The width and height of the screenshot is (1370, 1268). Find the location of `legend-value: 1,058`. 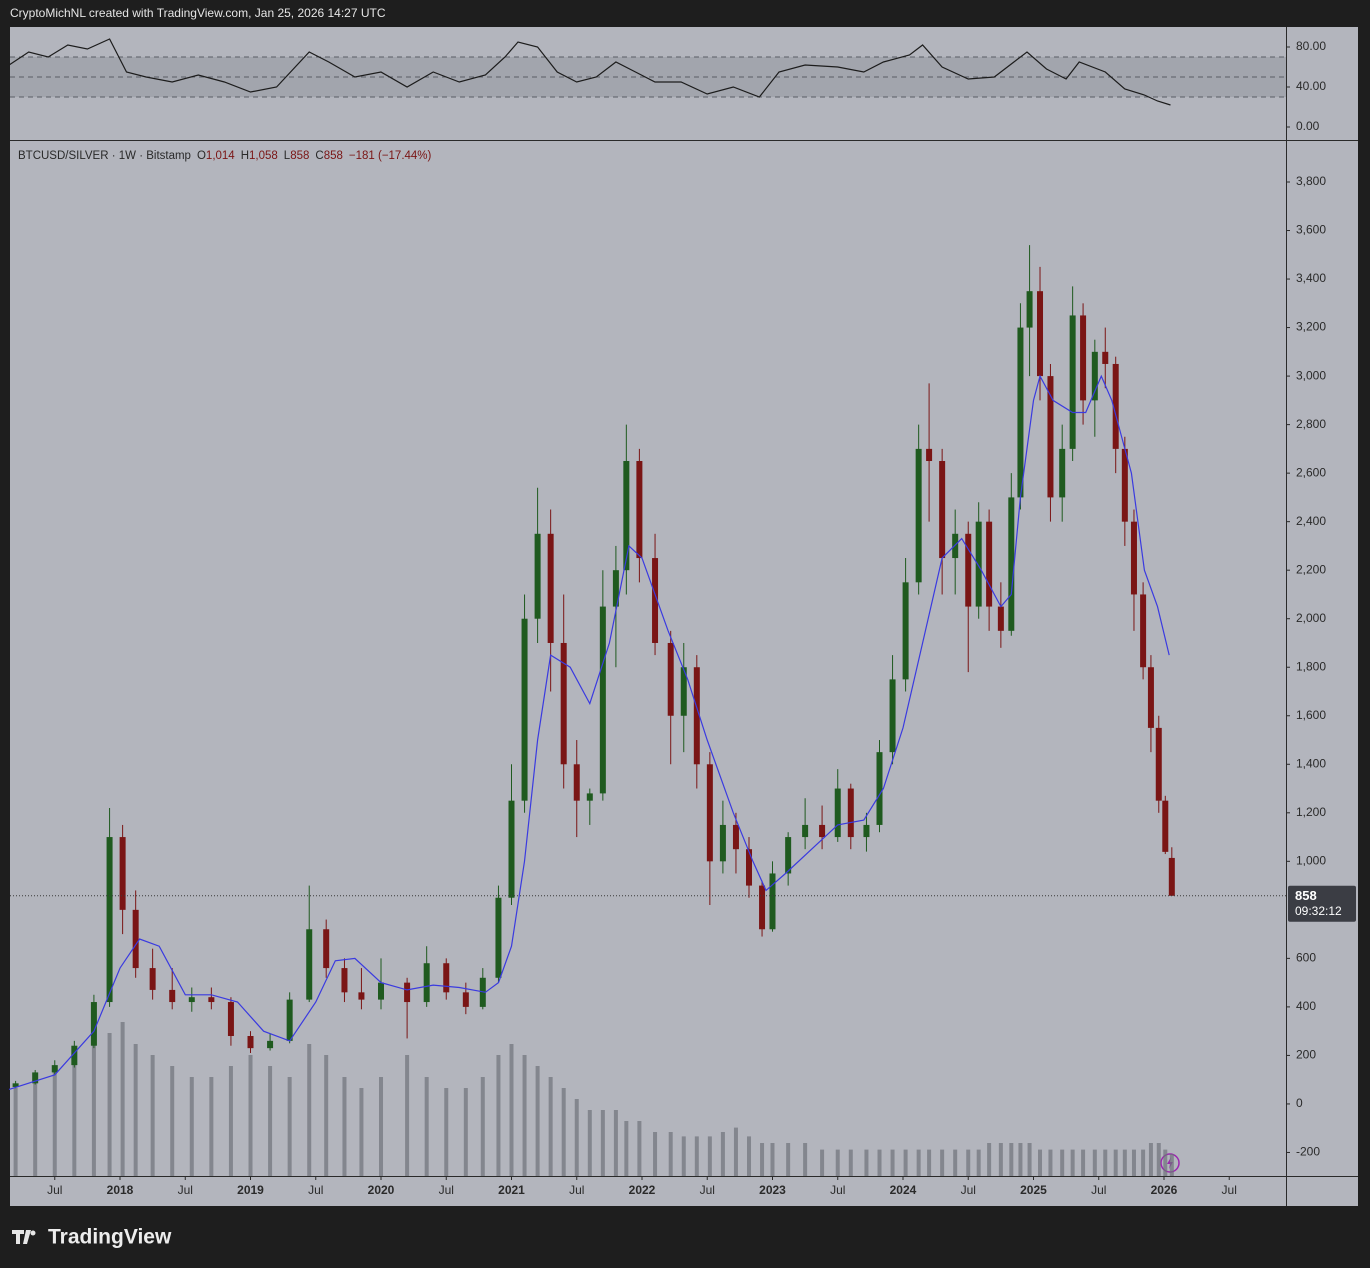

legend-value: 1,058 is located at coordinates (263, 156).